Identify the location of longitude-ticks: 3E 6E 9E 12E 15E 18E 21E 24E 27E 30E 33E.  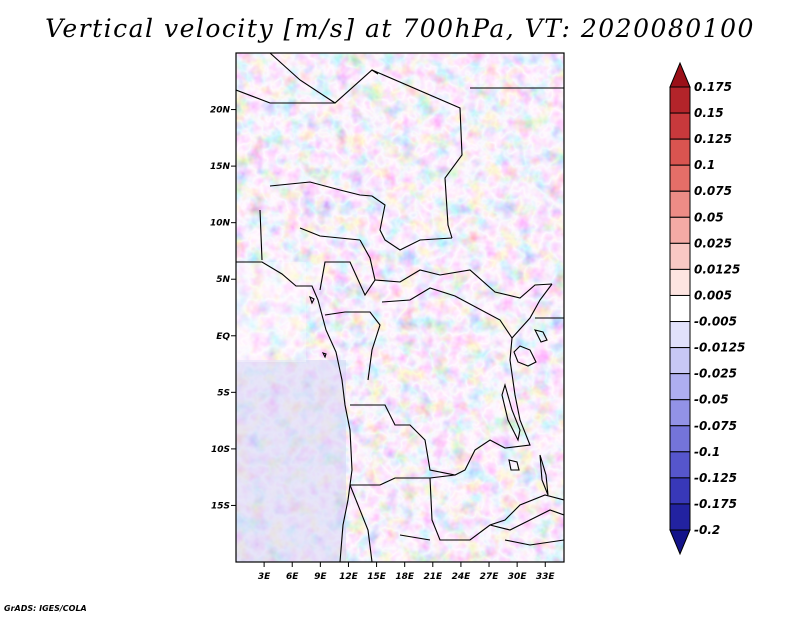
(407, 572).